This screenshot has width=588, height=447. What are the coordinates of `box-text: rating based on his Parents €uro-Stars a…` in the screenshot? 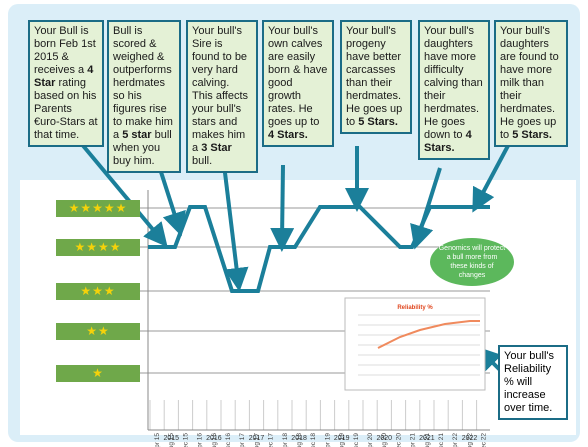 It's located at (66, 109).